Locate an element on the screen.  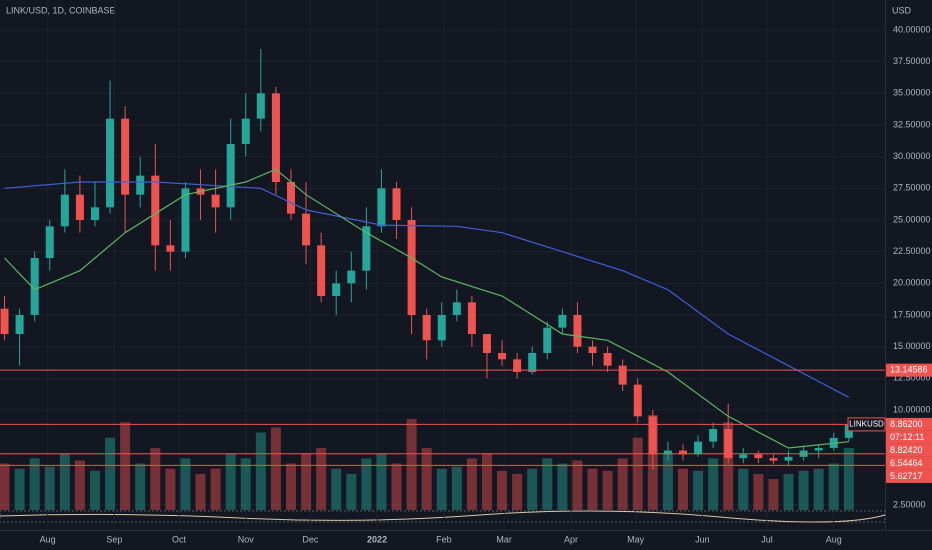
x-tick-label: 2022 is located at coordinates (377, 539).